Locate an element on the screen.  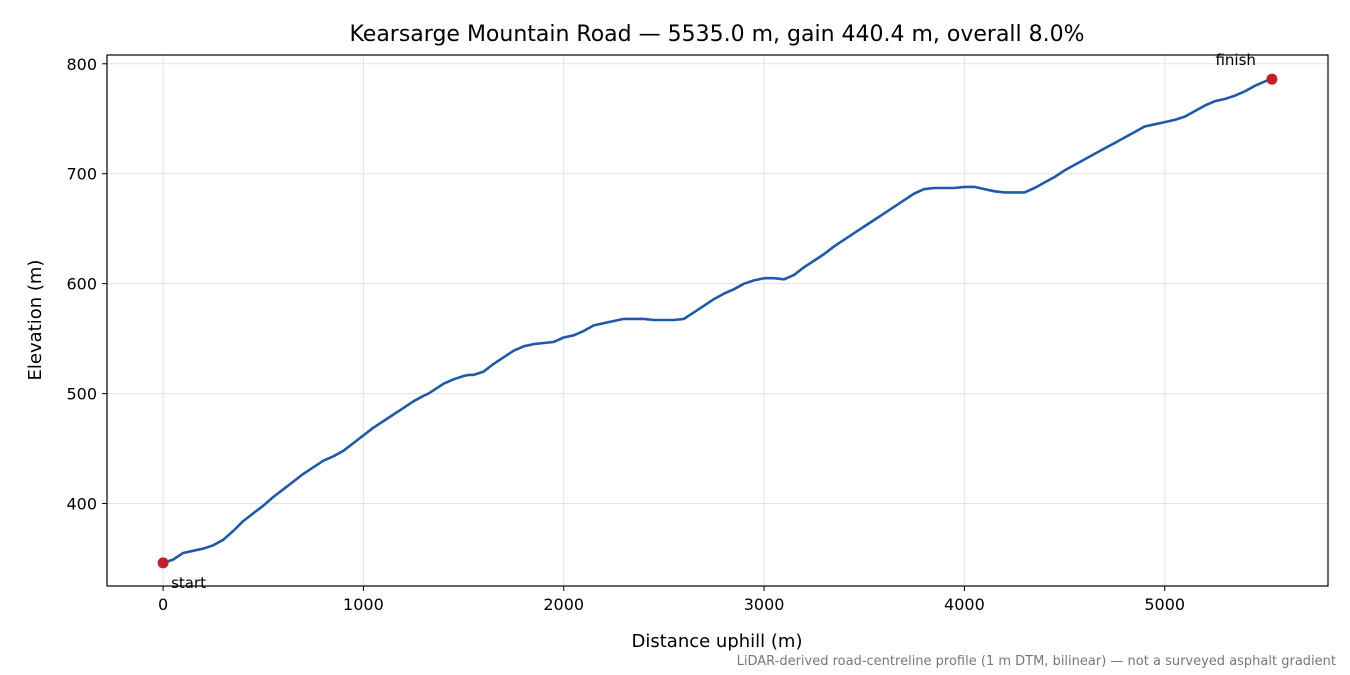
finish-label: finish is located at coordinates (1235, 60).